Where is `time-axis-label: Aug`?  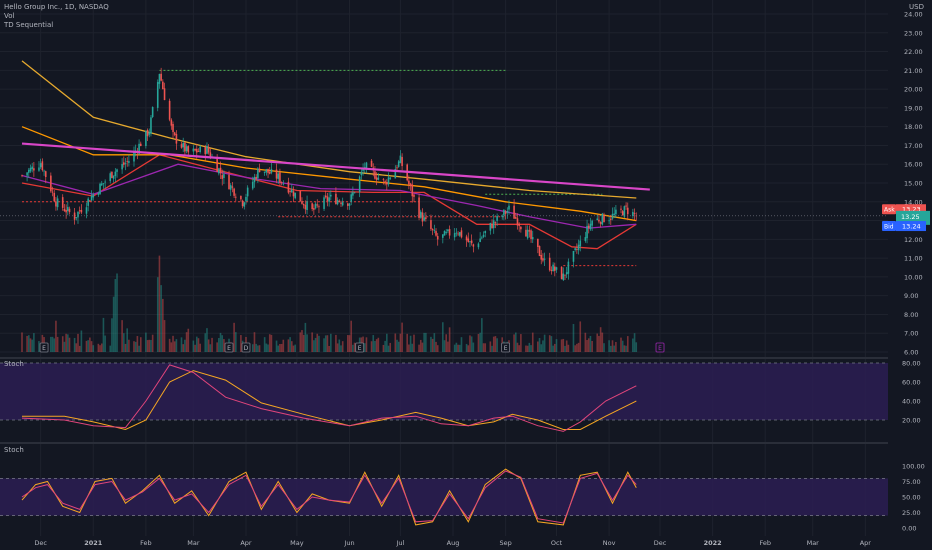 time-axis-label: Aug is located at coordinates (453, 543).